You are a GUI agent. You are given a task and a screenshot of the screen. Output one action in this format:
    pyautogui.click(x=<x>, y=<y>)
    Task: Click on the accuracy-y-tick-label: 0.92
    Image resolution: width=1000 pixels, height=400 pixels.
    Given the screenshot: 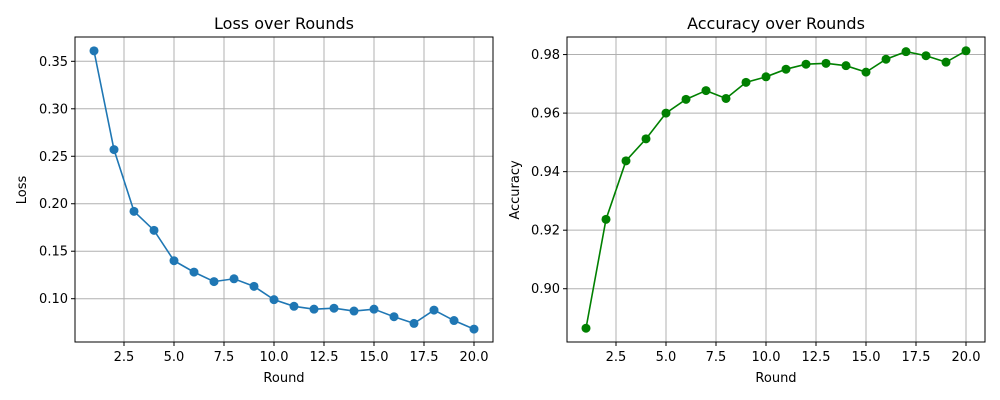 What is the action you would take?
    pyautogui.click(x=545, y=231)
    